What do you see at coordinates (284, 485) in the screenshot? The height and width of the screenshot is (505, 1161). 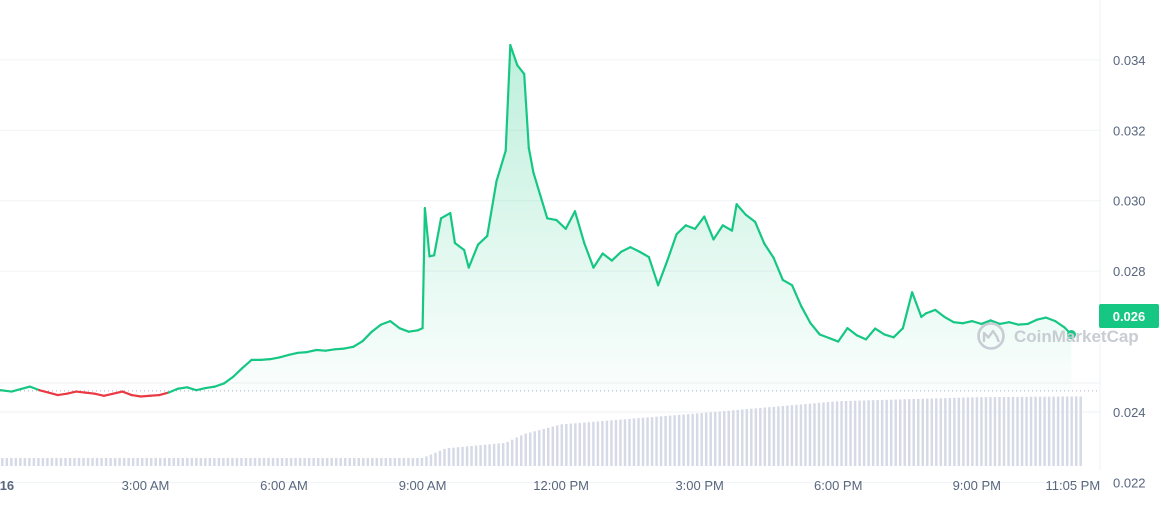 I see `x-tick-label: 6:00 AM` at bounding box center [284, 485].